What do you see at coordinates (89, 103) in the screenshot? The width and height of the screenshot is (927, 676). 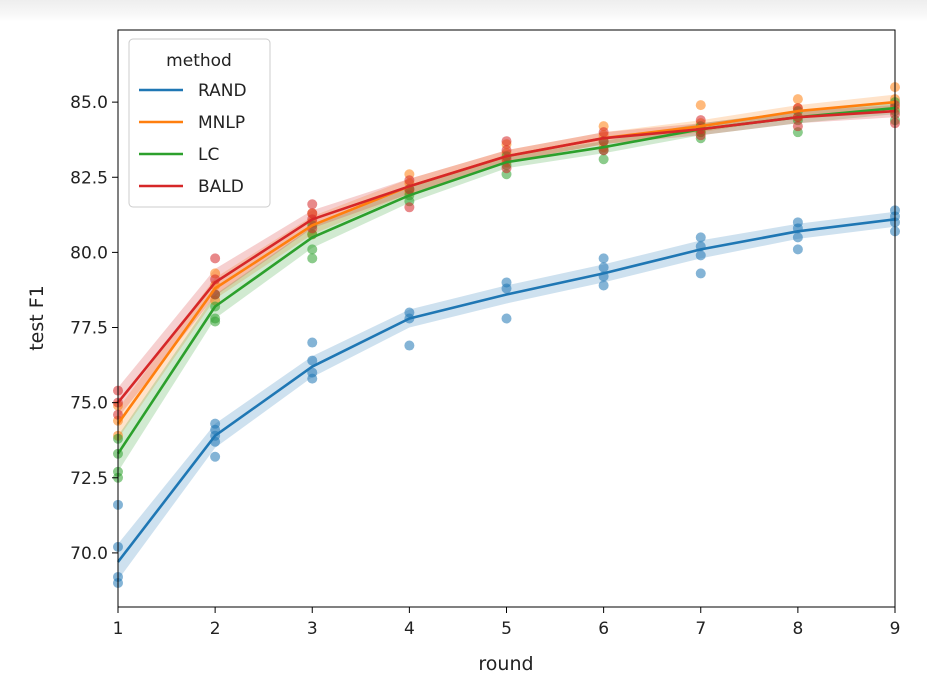 I see `y-tick-label: 85.0` at bounding box center [89, 103].